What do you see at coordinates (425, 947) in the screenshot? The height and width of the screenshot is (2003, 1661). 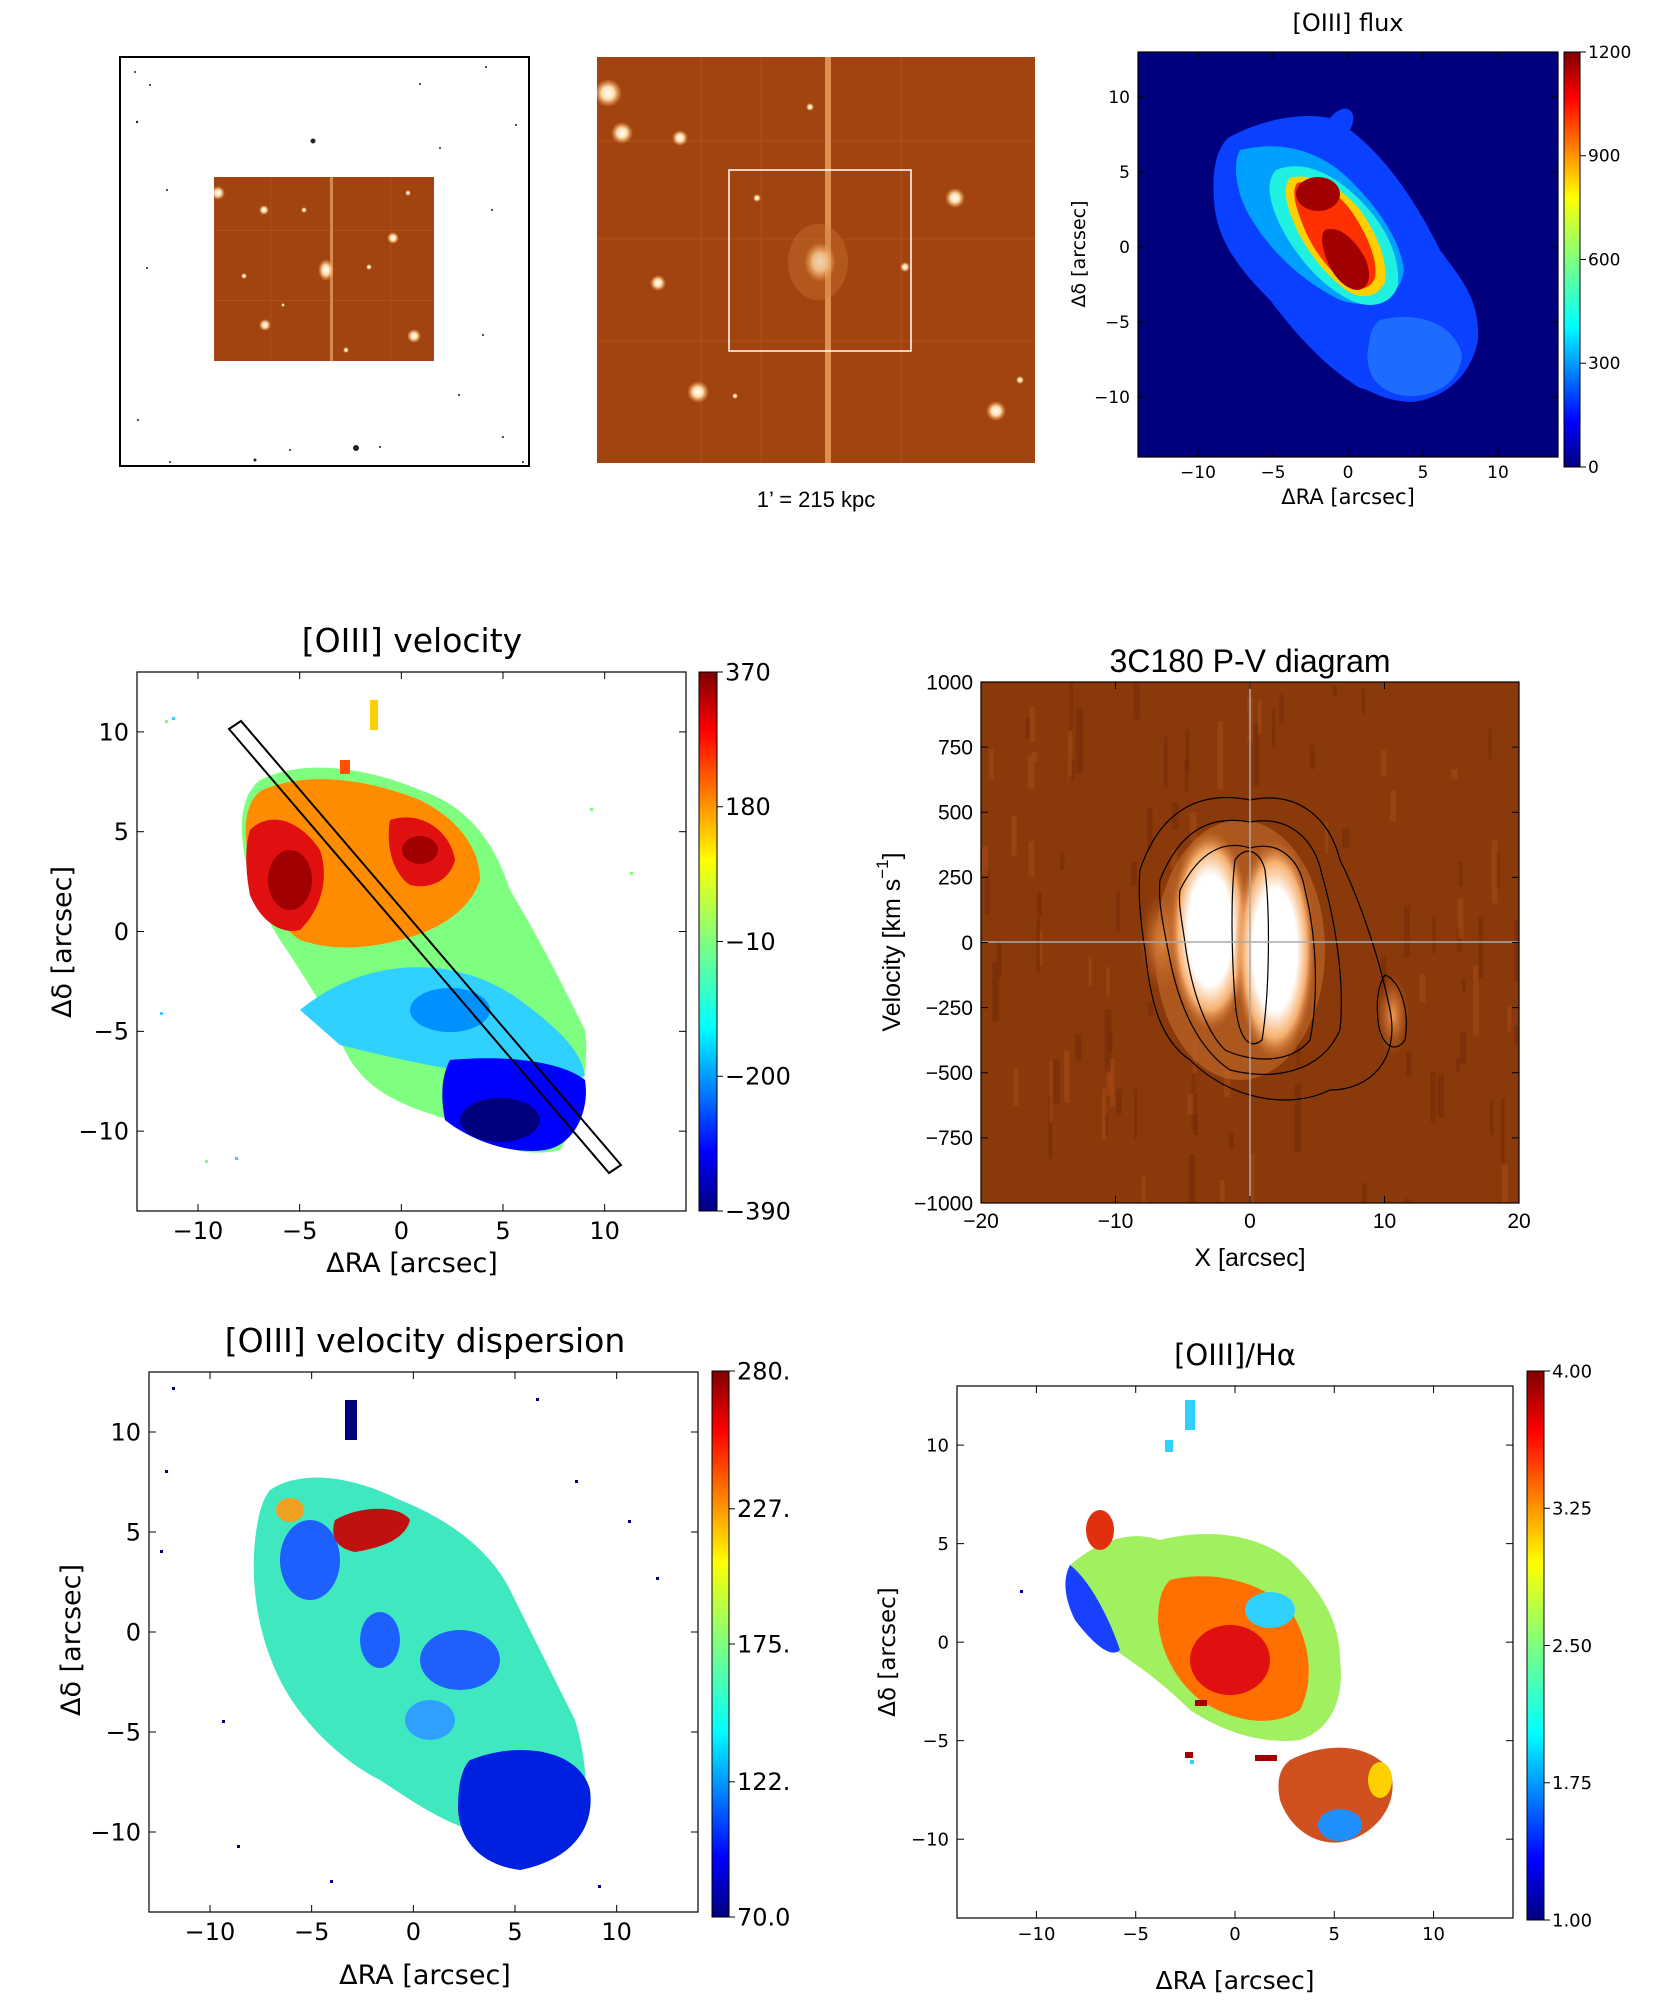 I see `slit-rectangle` at bounding box center [425, 947].